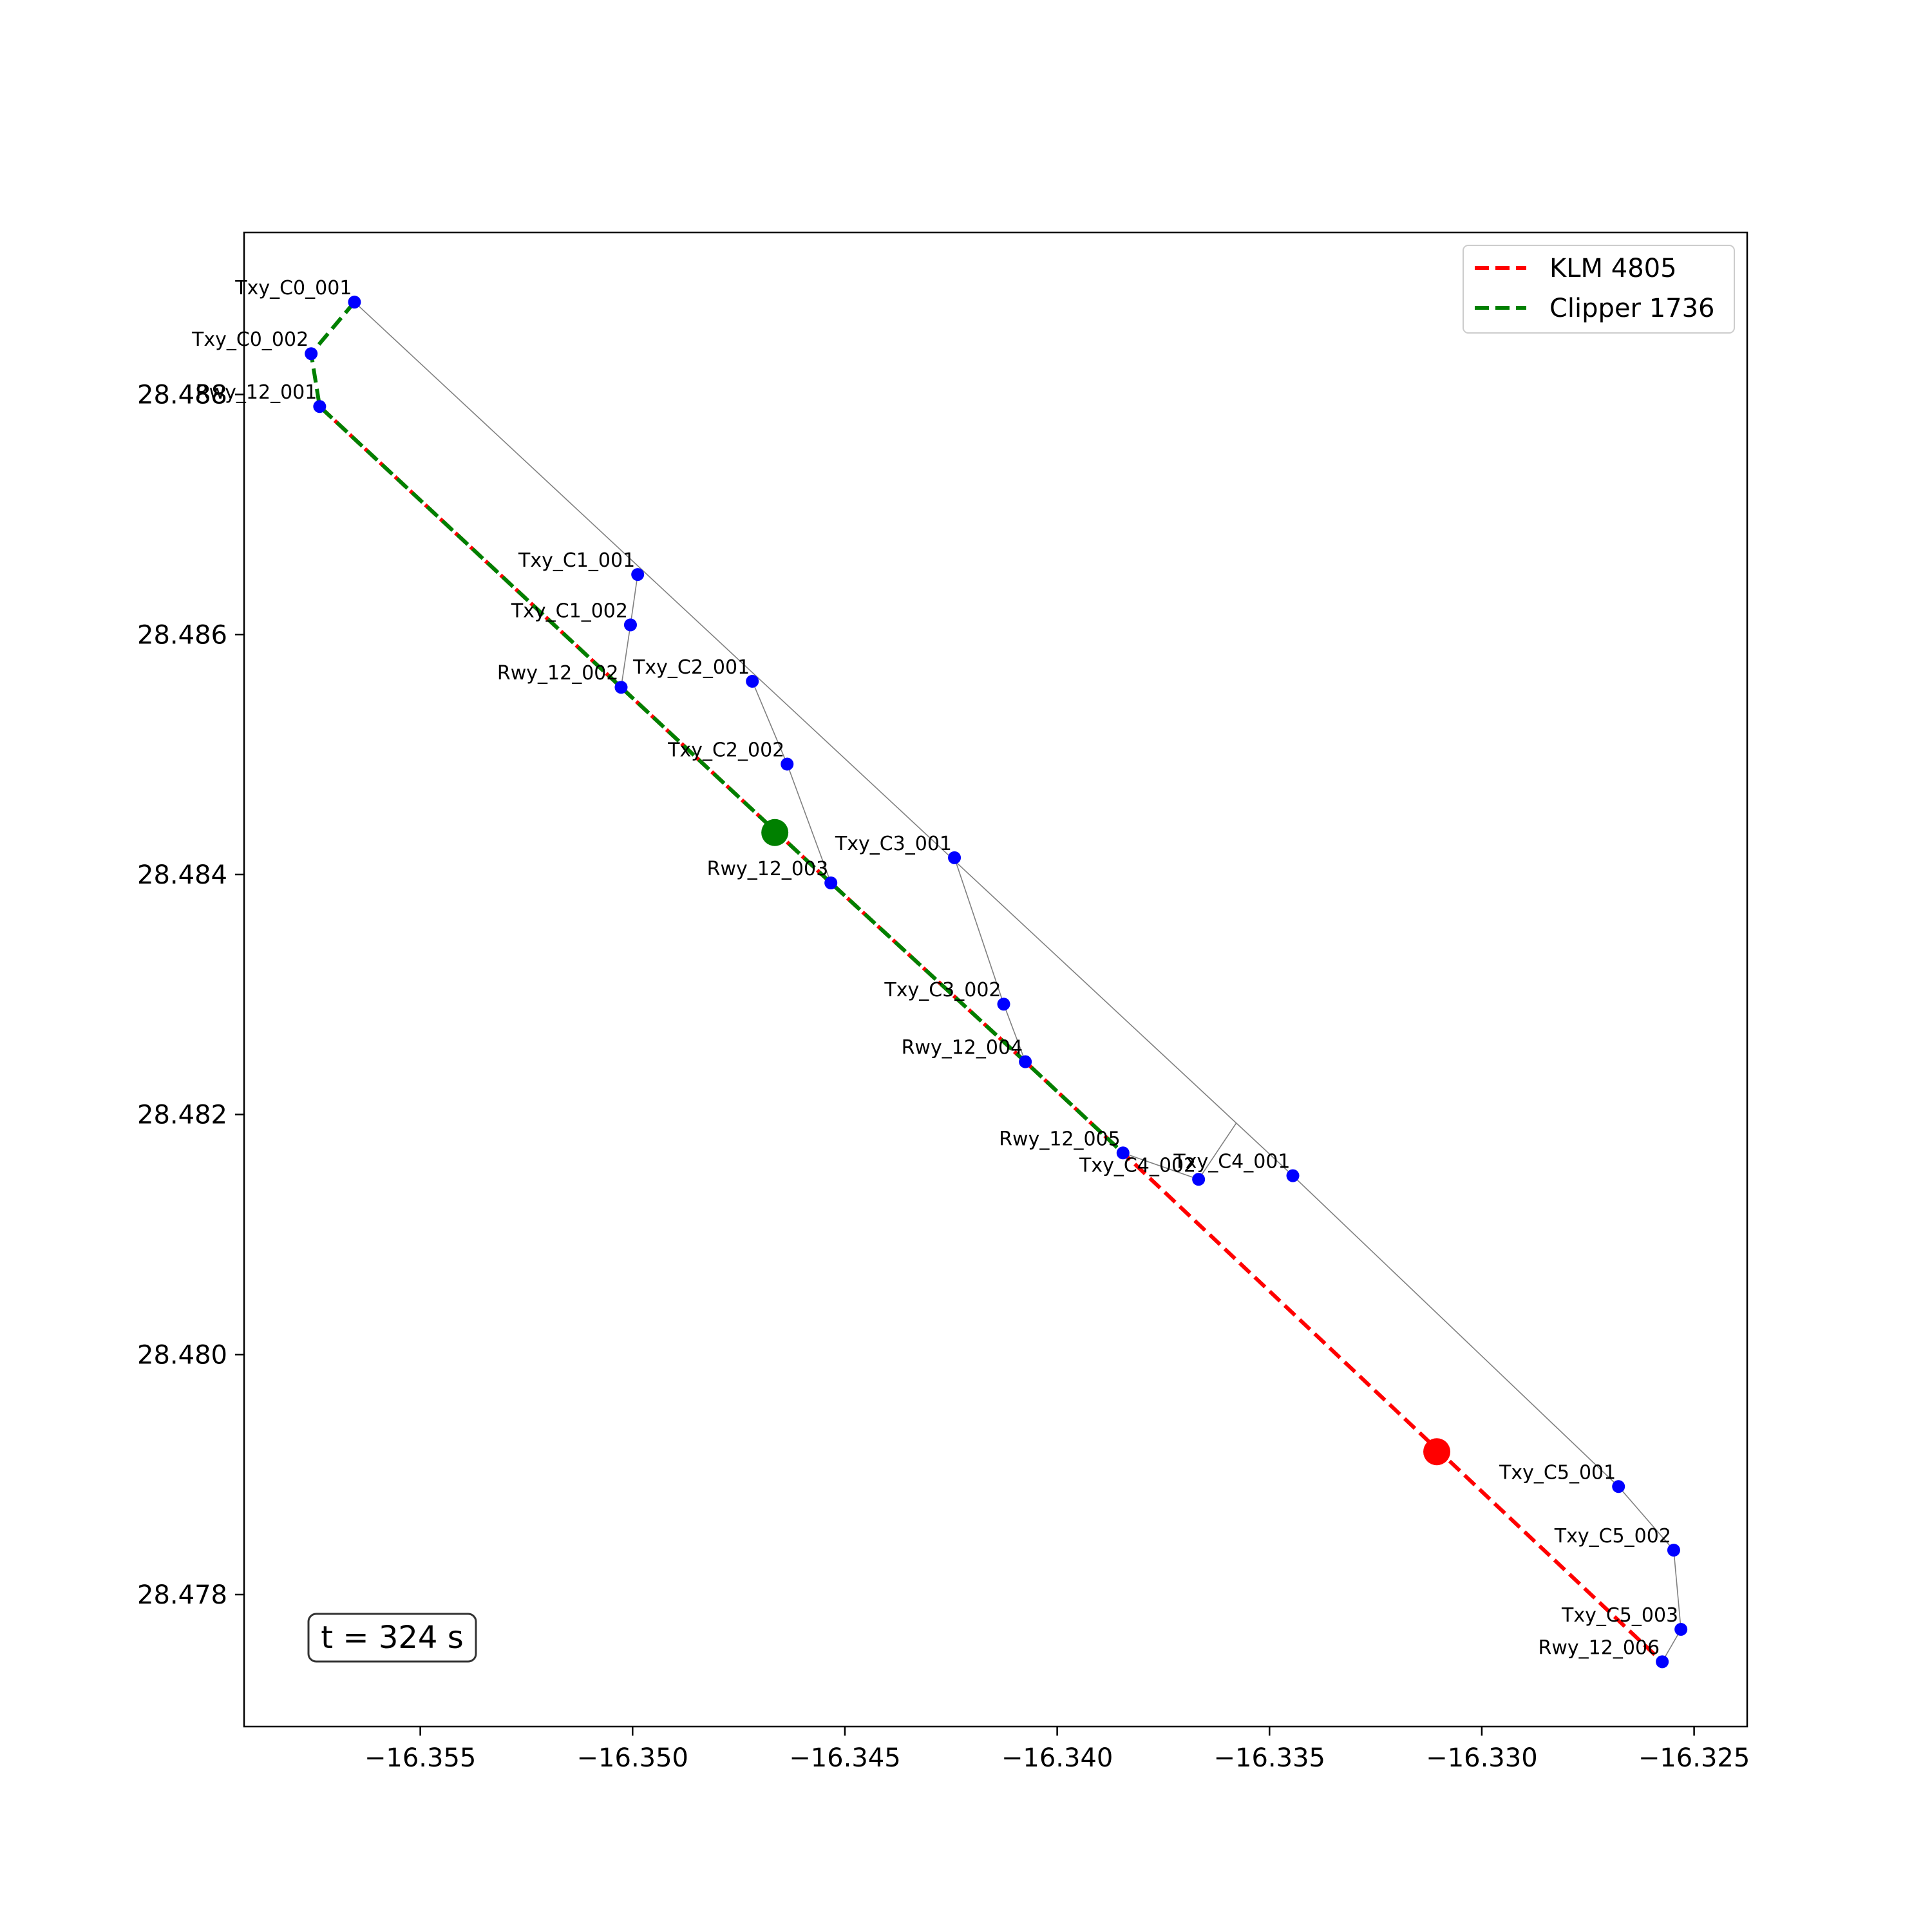  I want to click on node-label: Txy_C1_002, so click(570, 611).